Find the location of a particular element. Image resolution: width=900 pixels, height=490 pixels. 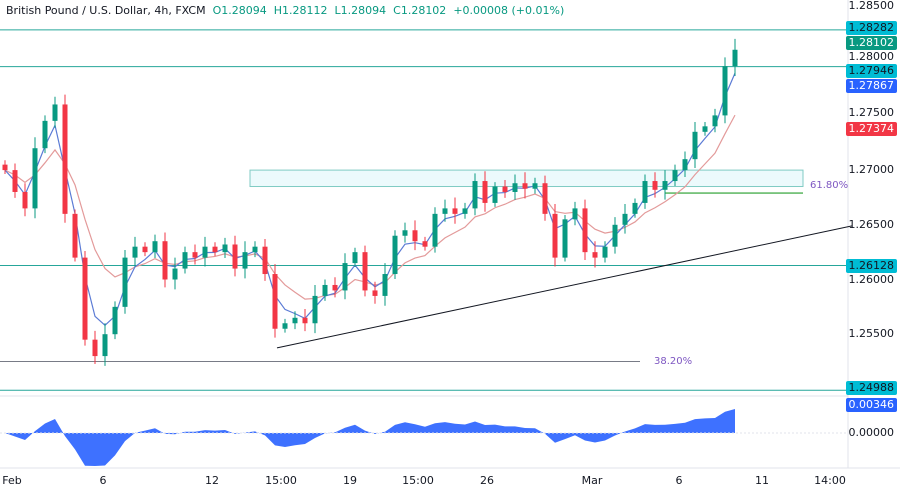

price-tick: 1.27500 is located at coordinates (871, 112).